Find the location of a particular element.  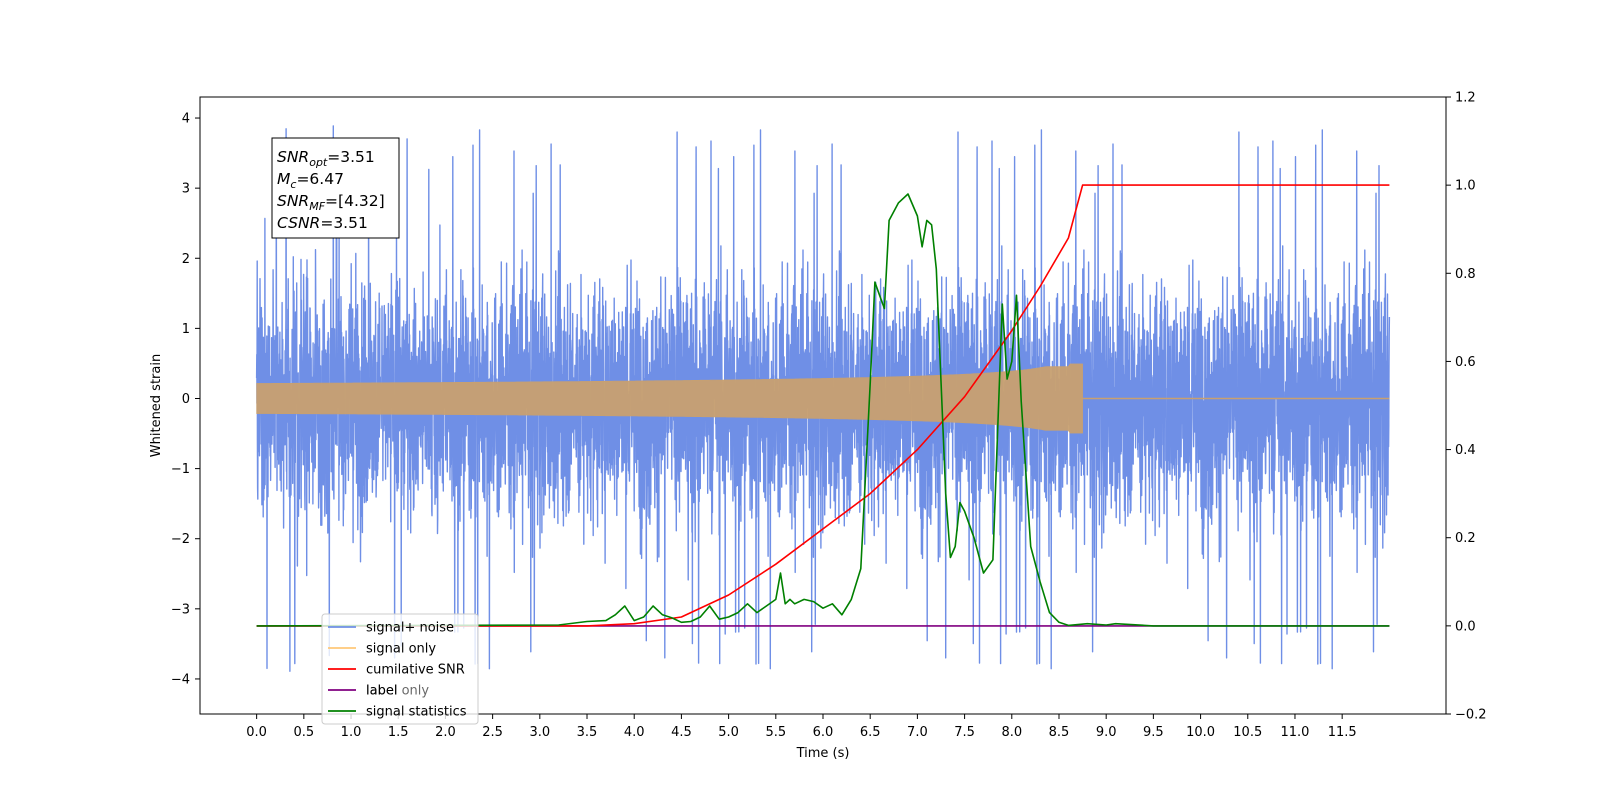

x-tick-label: 5.5 is located at coordinates (775, 732).